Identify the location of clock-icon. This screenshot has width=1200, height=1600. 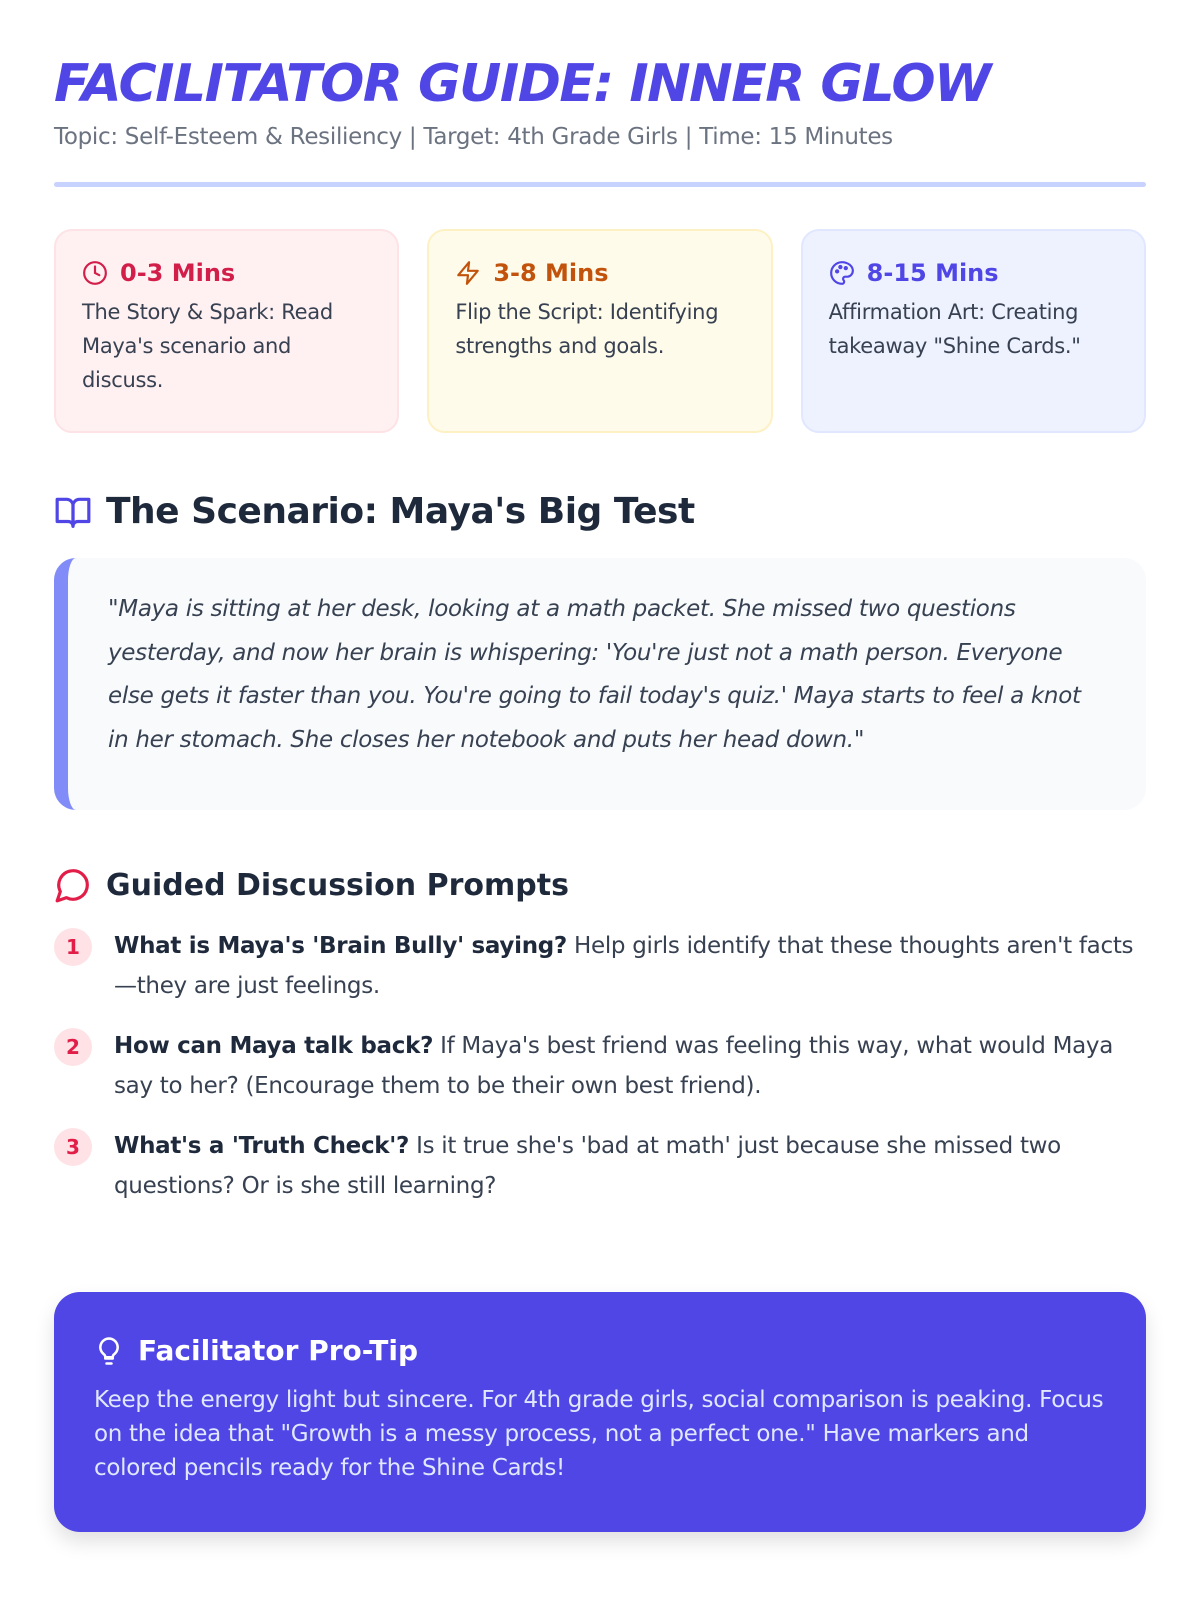
(95, 273).